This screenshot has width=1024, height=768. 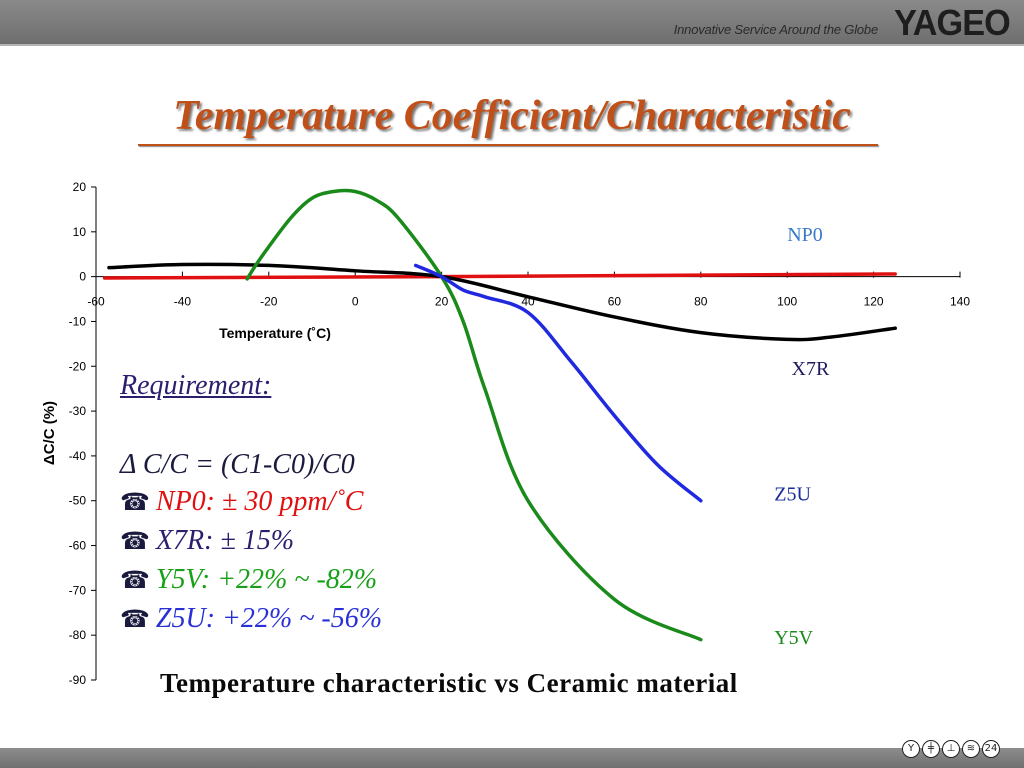 I want to click on requirement-heading: Requirement:, so click(x=196, y=385).